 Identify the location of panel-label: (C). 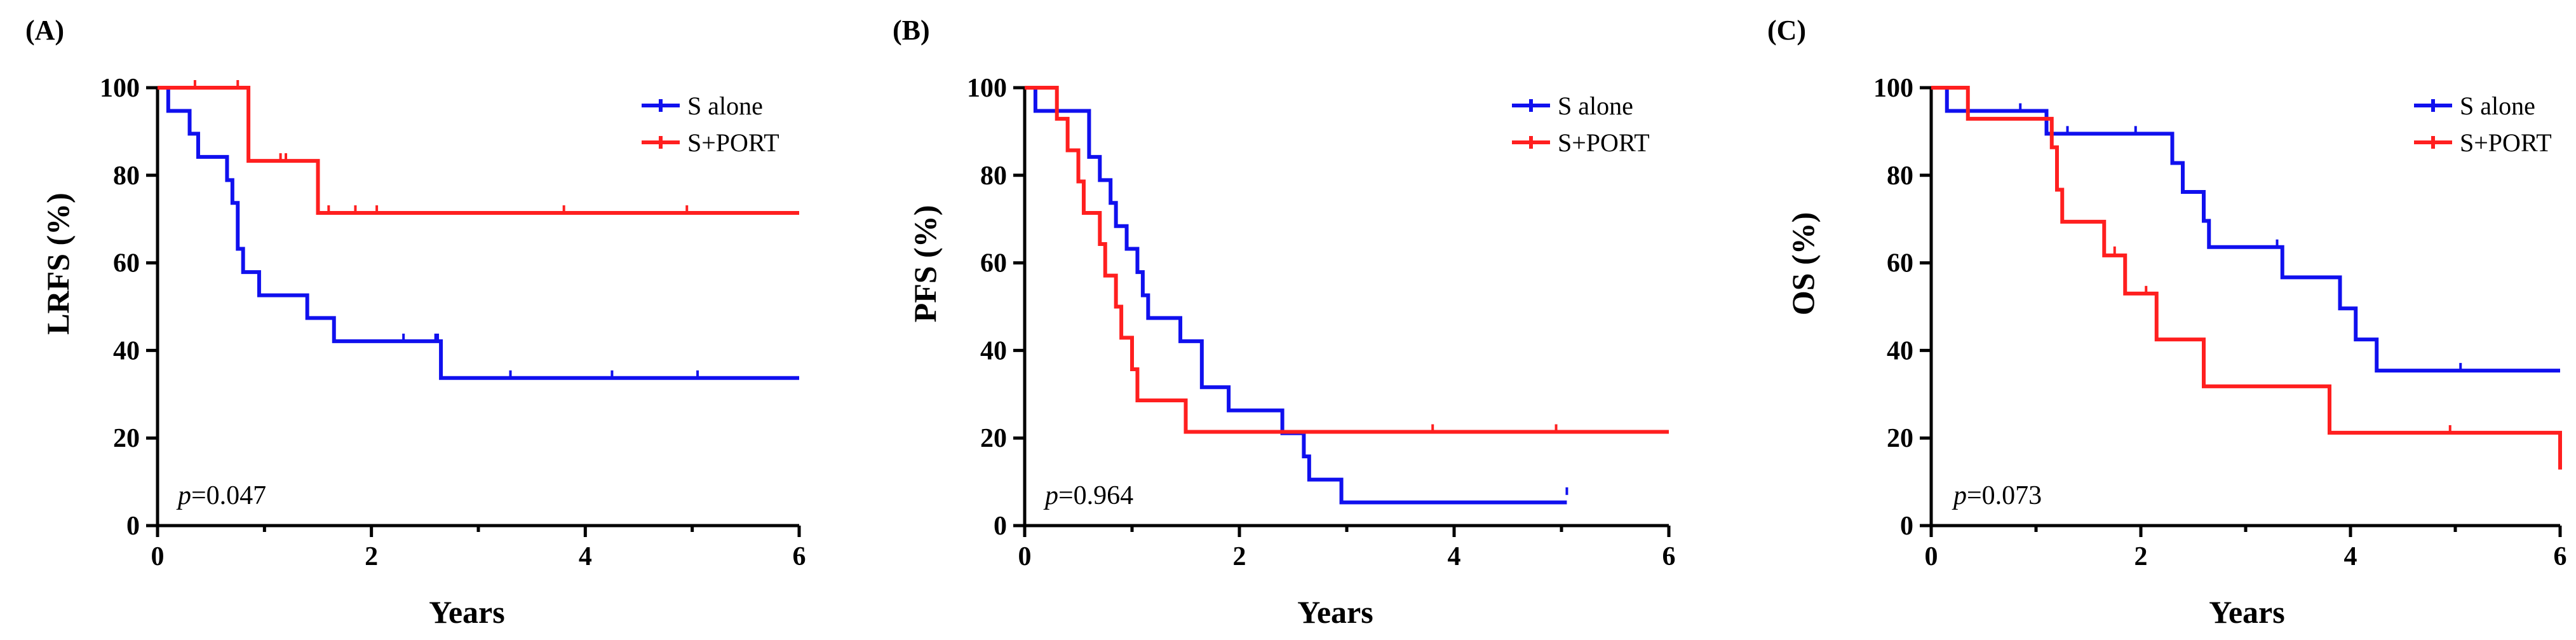
(1786, 30).